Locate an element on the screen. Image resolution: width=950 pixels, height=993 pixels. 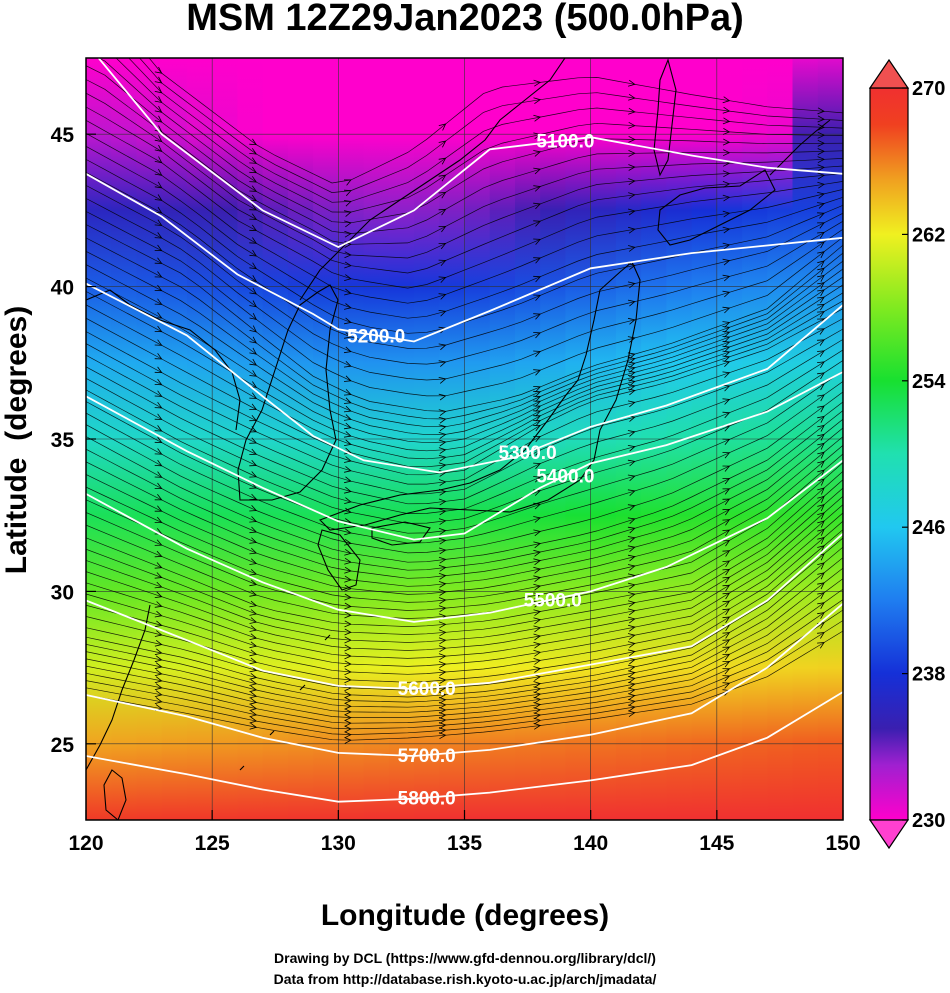
colorbar-tick-label: 270 is located at coordinates (928, 89).